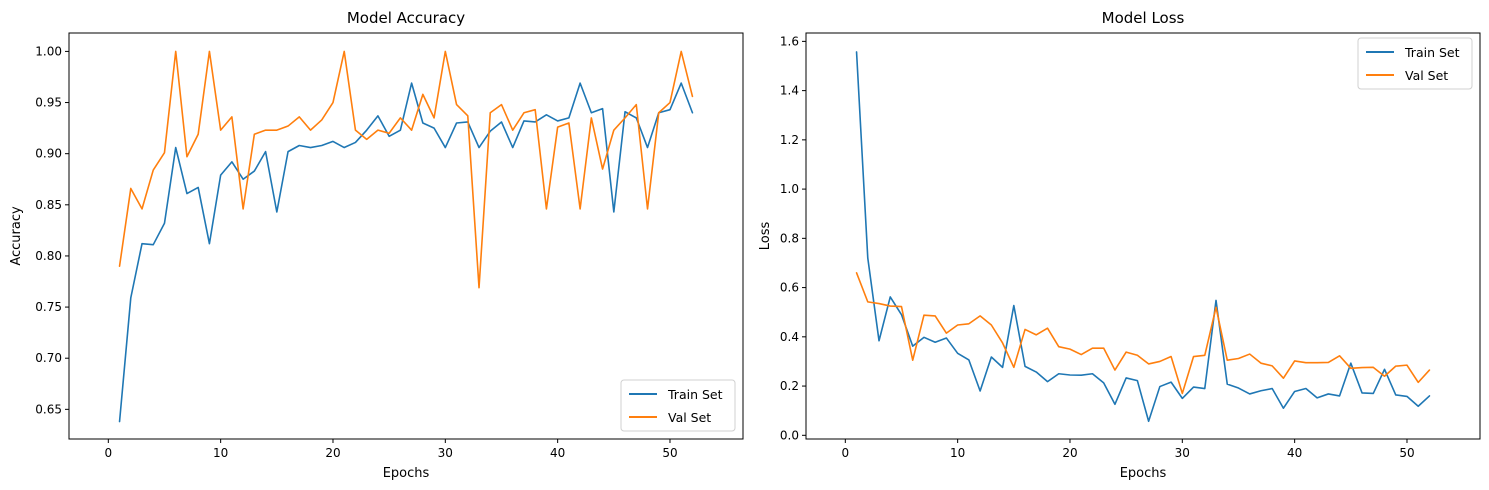 This screenshot has width=1489, height=490. What do you see at coordinates (557, 453) in the screenshot?
I see `accuracy-x-tick-label: 40` at bounding box center [557, 453].